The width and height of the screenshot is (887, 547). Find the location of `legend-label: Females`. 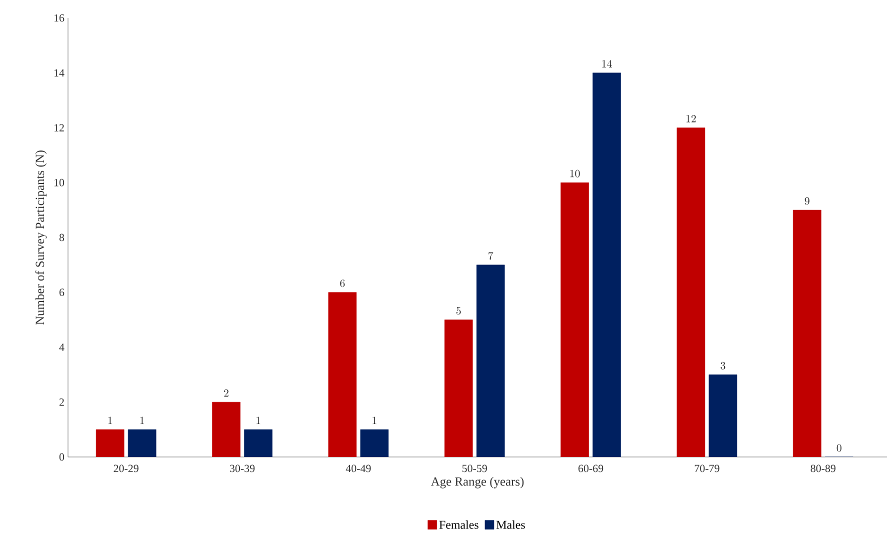

legend-label: Females is located at coordinates (458, 524).